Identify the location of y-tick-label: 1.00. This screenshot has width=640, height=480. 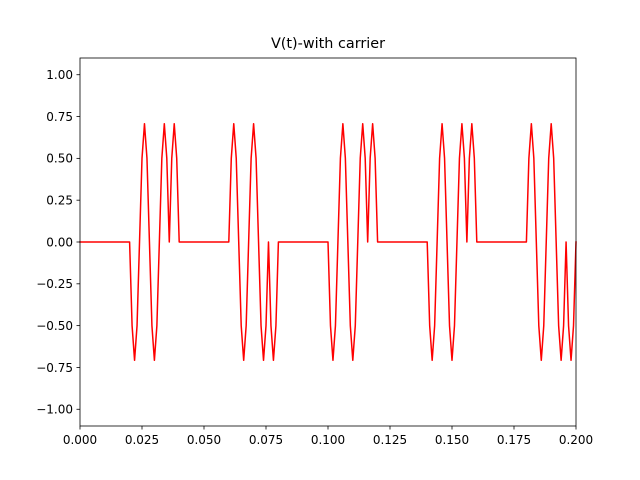
(59, 75).